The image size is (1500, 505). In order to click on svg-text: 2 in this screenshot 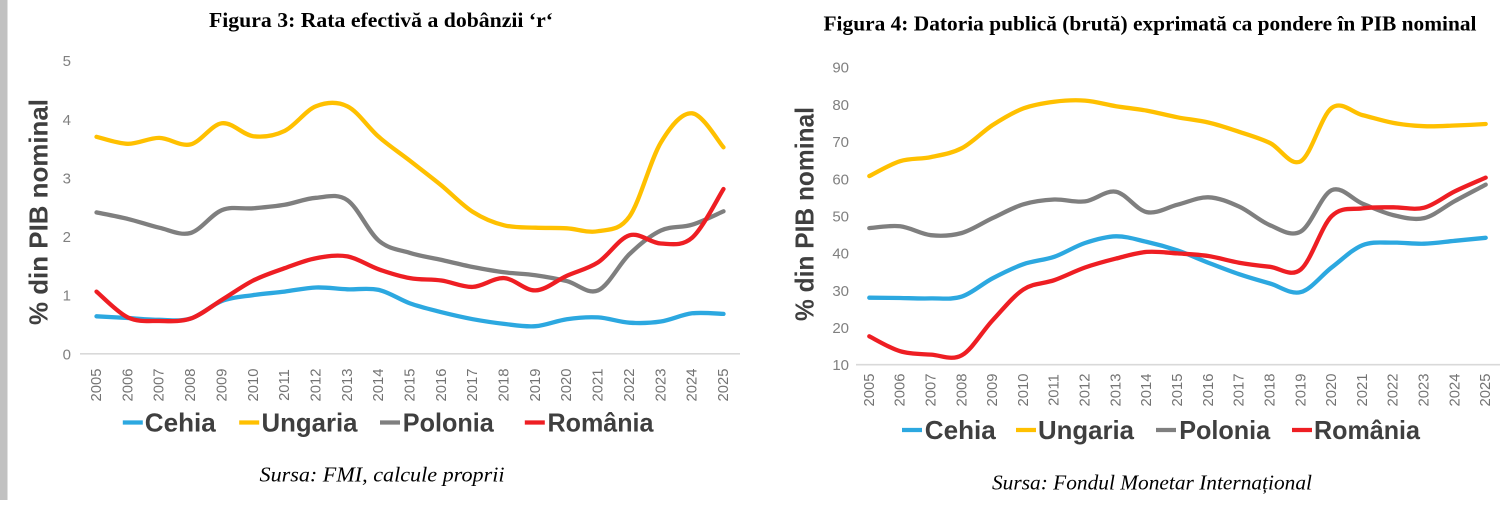, I will do `click(67, 237)`.